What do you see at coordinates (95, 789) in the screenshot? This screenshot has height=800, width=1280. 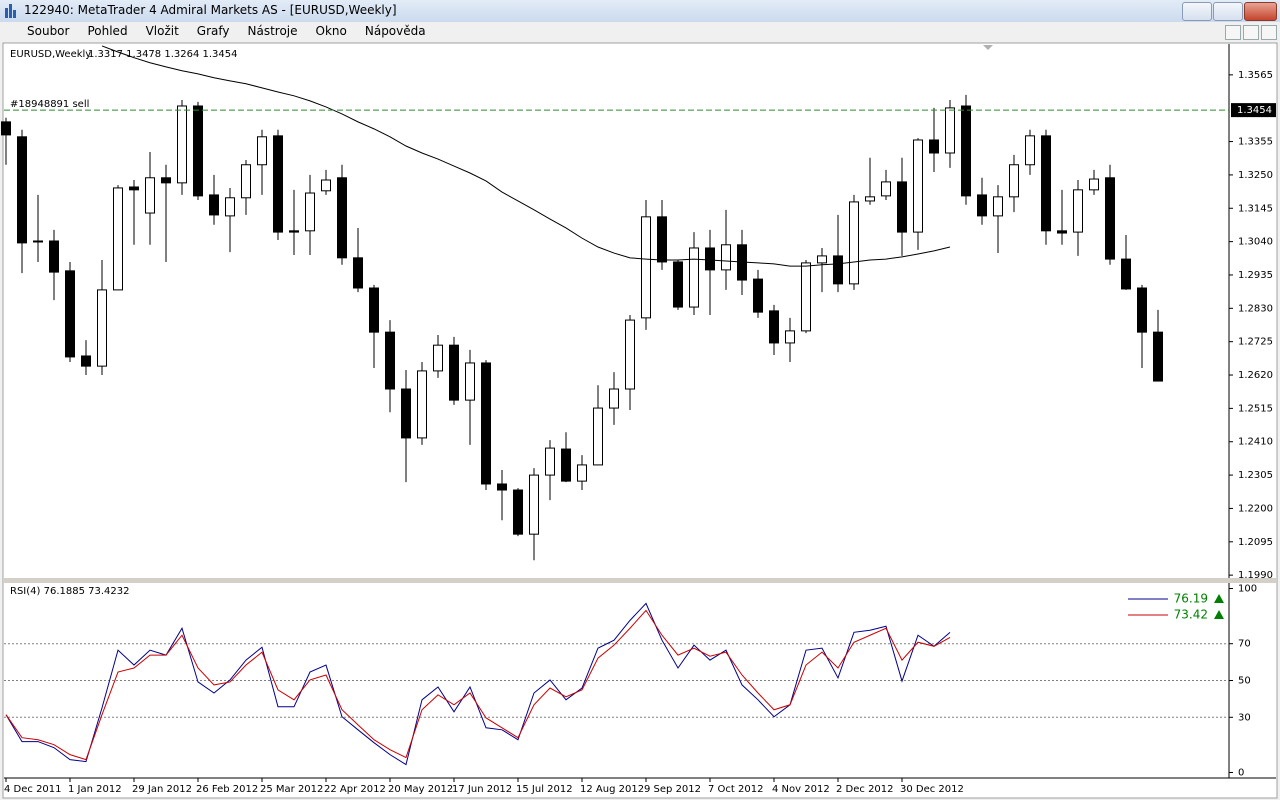 I see `time-label: 1 Jan 2012` at bounding box center [95, 789].